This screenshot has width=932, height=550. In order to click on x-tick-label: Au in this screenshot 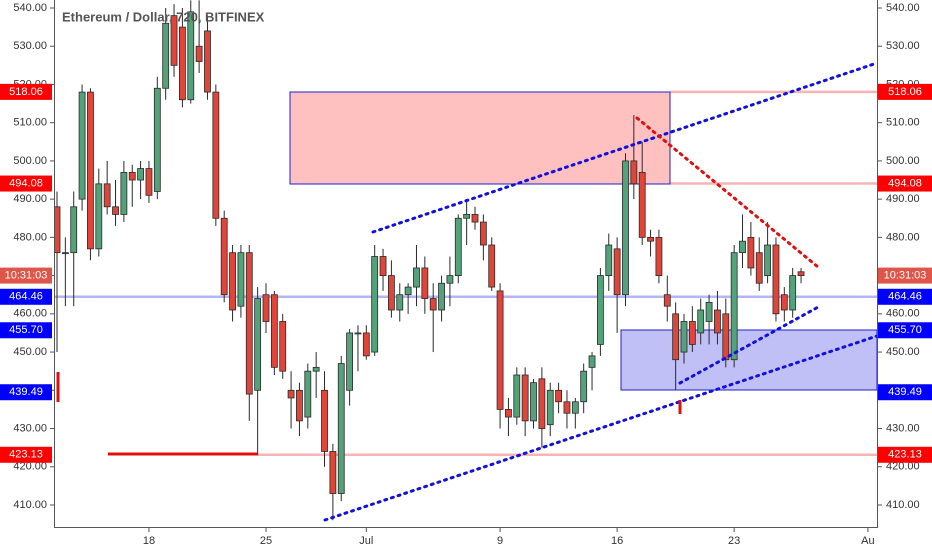, I will do `click(867, 541)`.